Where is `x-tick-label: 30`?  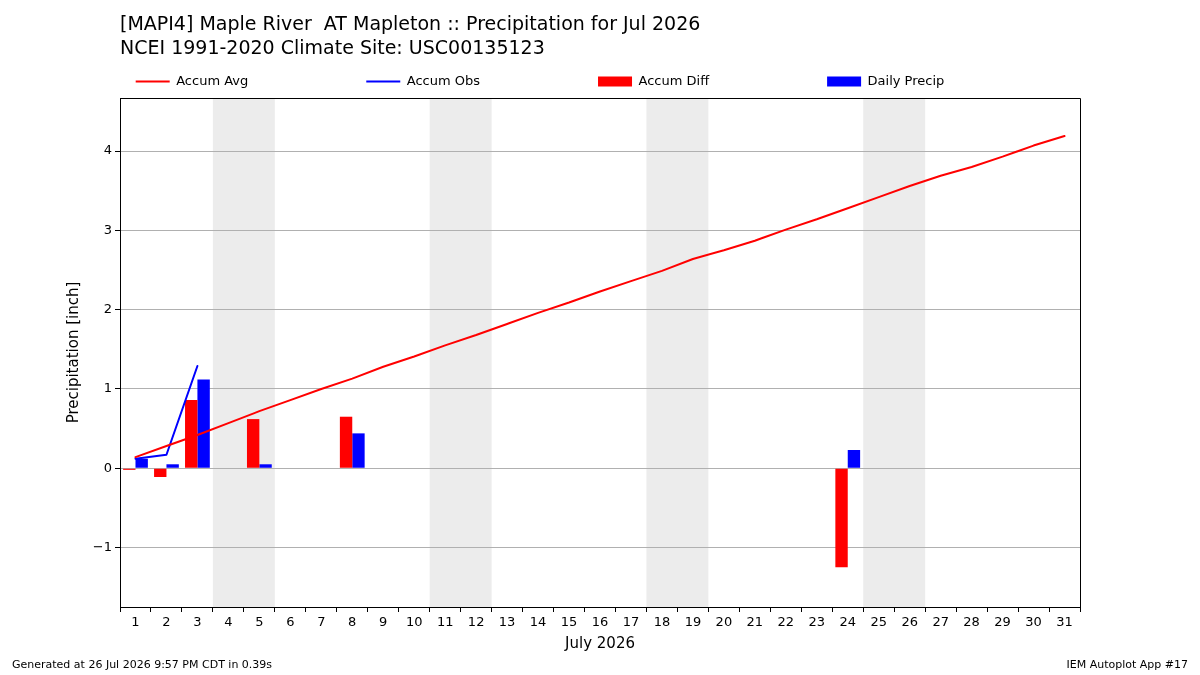 x-tick-label: 30 is located at coordinates (1033, 622).